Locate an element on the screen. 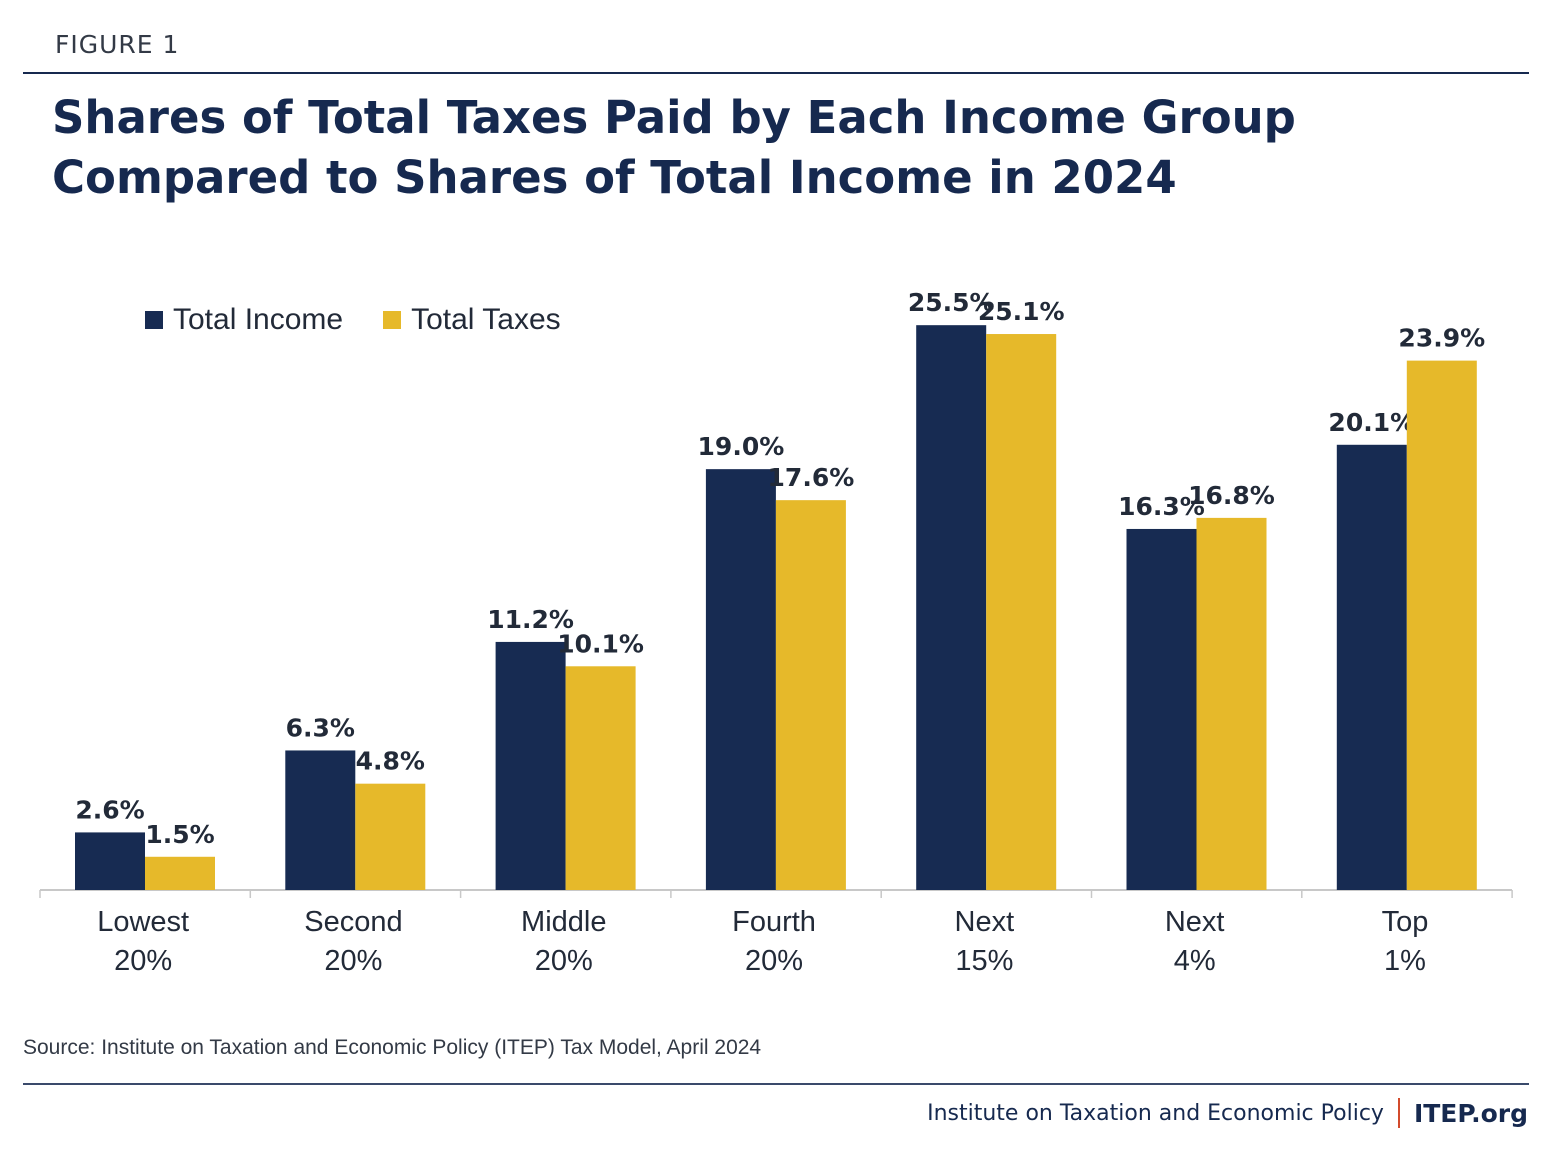 Image resolution: width=1552 pixels, height=1162 pixels. header-rule is located at coordinates (776, 73).